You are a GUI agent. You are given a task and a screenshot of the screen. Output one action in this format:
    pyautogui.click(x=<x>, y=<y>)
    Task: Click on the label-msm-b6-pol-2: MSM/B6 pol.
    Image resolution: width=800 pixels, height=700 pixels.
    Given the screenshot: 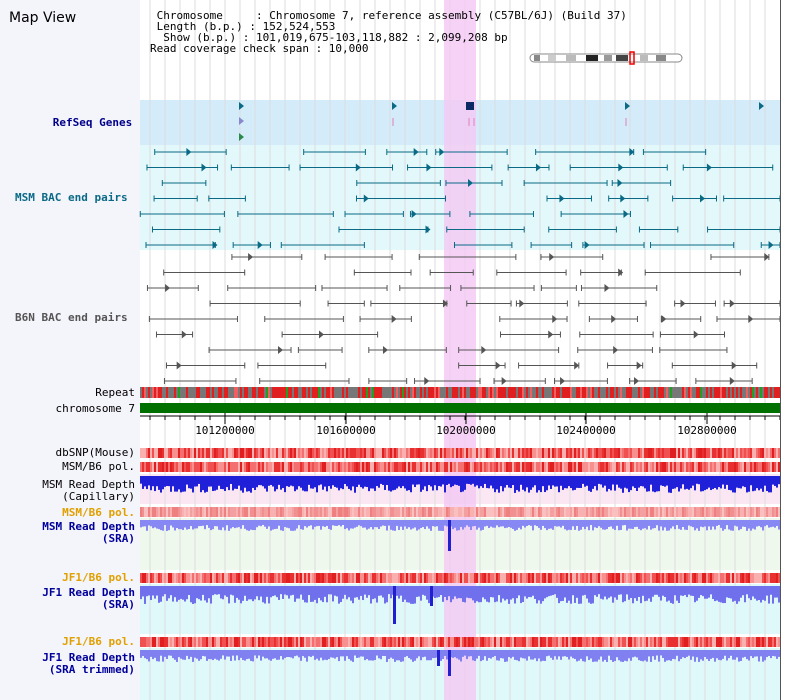 What is the action you would take?
    pyautogui.click(x=98, y=512)
    